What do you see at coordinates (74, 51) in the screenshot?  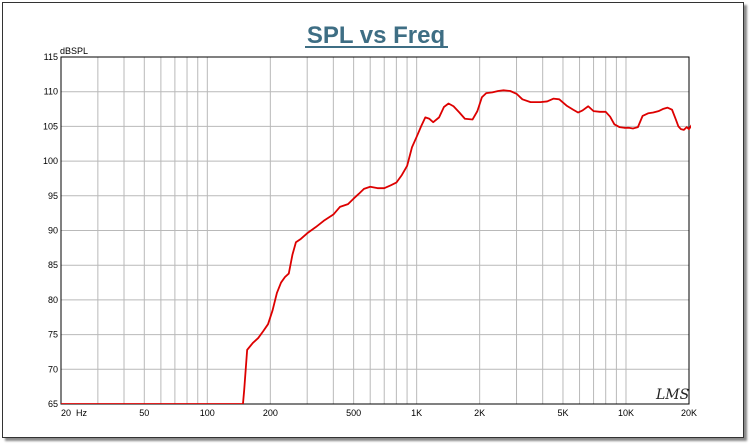 I see `y-axis-label: dBSPL` at bounding box center [74, 51].